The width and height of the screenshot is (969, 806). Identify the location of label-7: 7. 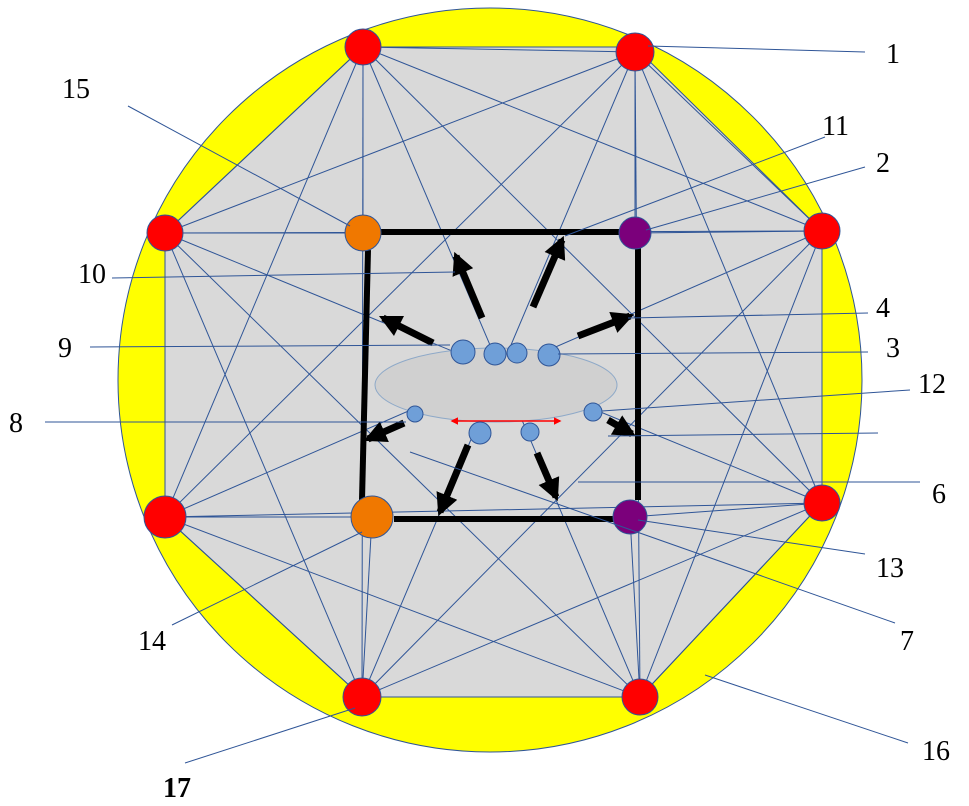
(907, 641).